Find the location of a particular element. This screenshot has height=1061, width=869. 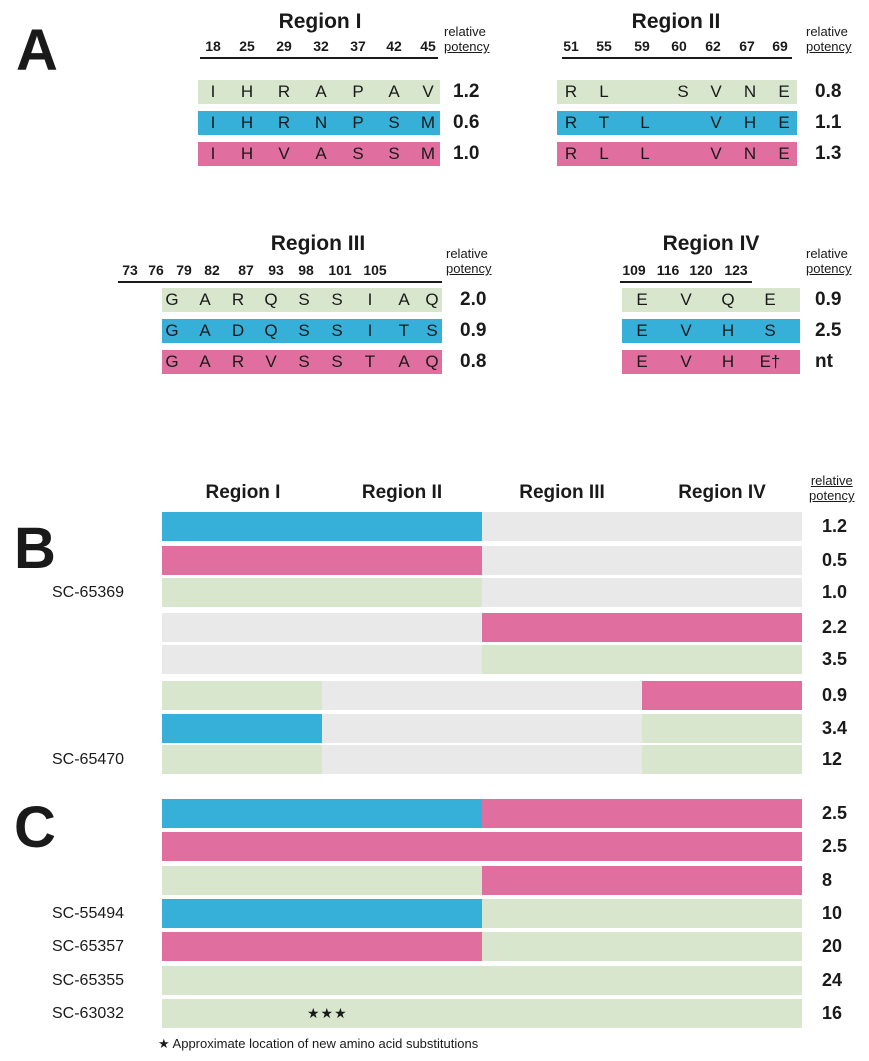

region3-residue: D is located at coordinates (238, 330).